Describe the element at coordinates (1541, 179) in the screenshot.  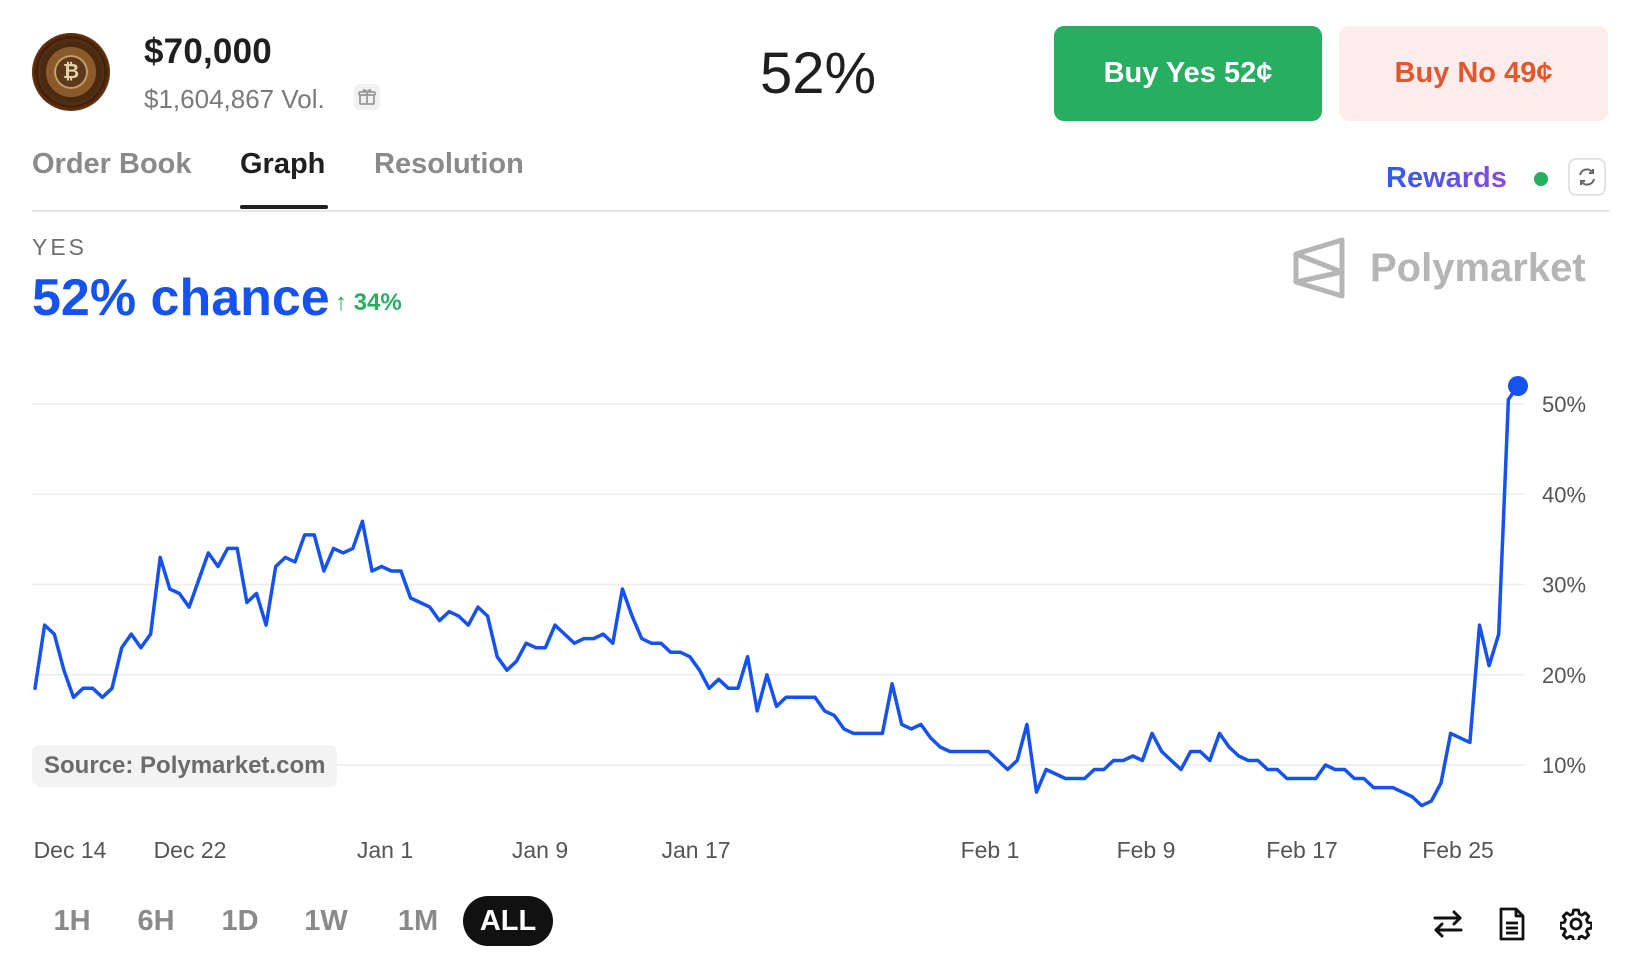
I see `rewards-status-dot` at that location.